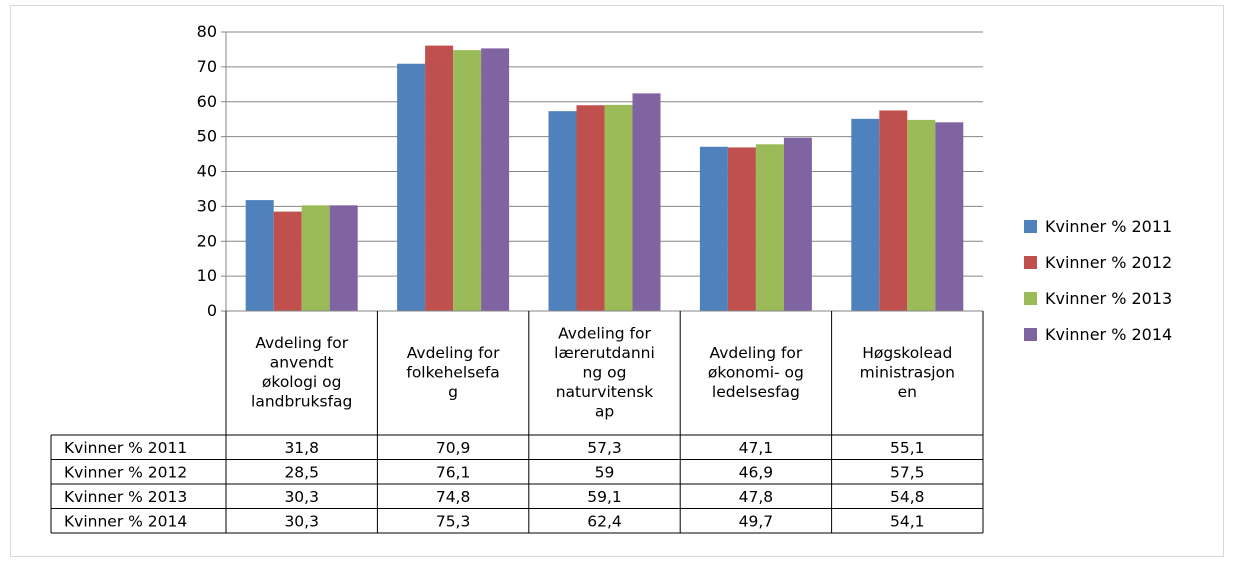 The height and width of the screenshot is (563, 1233). I want to click on category-label: ministrasjon, so click(907, 372).